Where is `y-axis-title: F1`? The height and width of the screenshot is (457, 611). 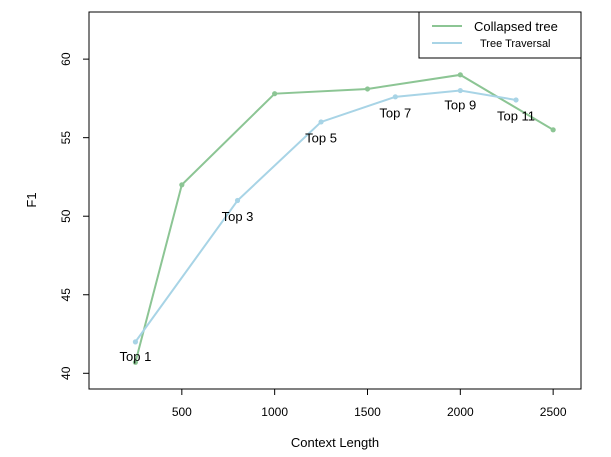 y-axis-title: F1 is located at coordinates (31, 199).